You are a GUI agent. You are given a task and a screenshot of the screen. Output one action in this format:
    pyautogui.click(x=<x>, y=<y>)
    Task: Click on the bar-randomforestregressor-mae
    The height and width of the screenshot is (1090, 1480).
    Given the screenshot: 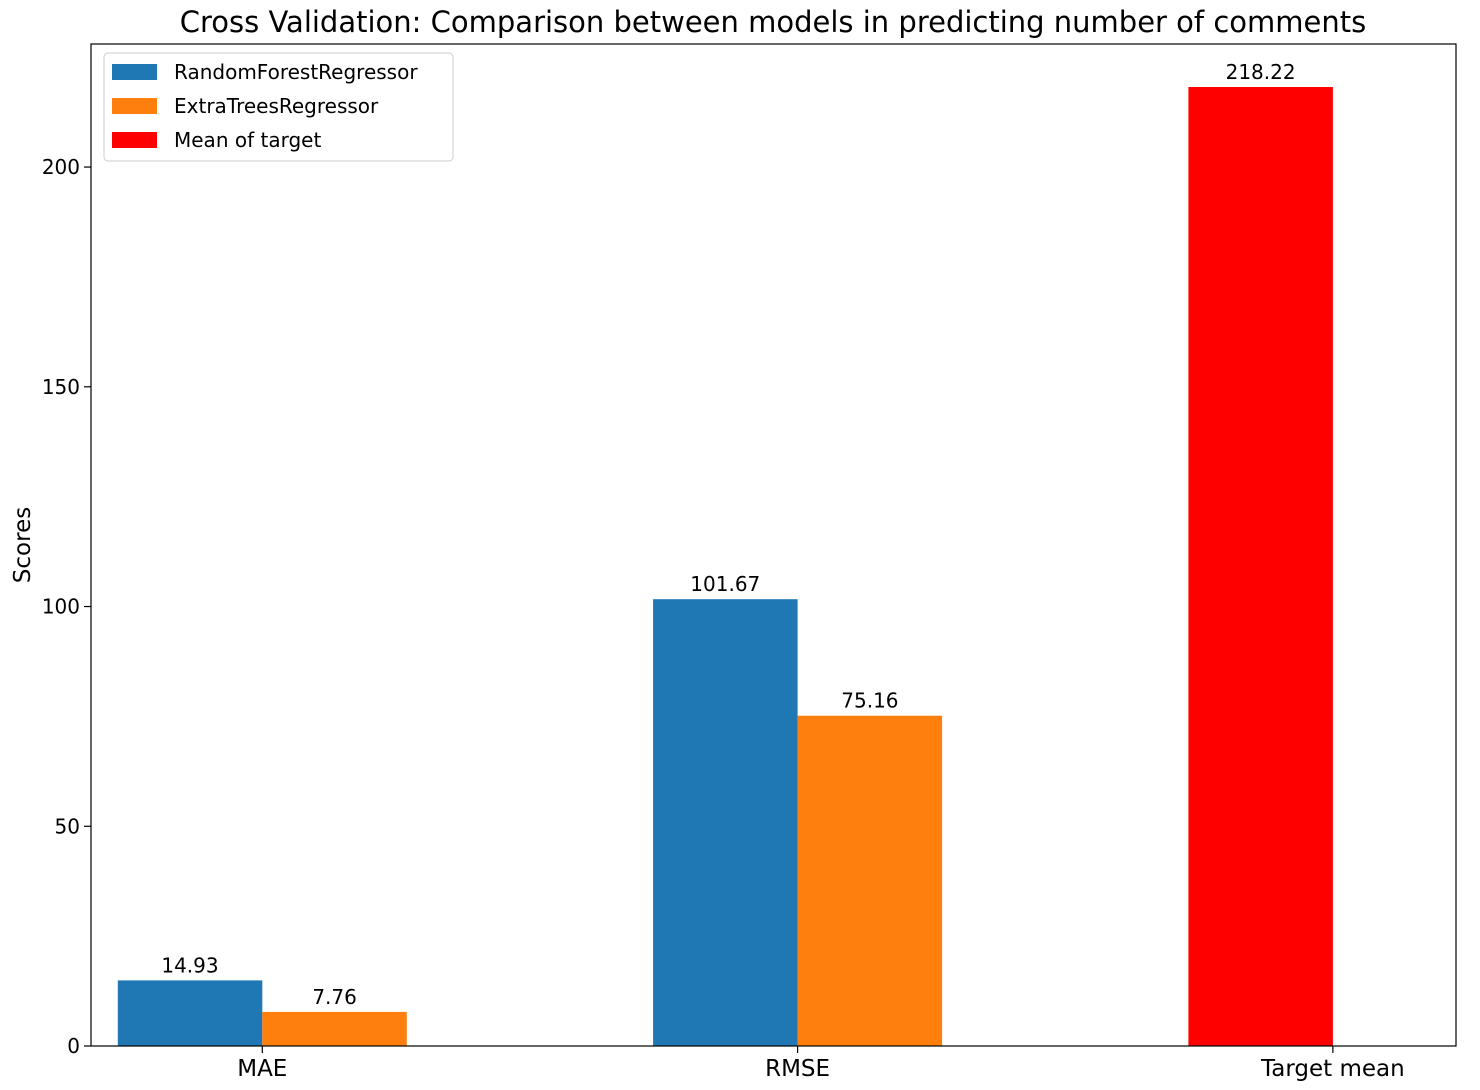 What is the action you would take?
    pyautogui.click(x=190, y=1013)
    